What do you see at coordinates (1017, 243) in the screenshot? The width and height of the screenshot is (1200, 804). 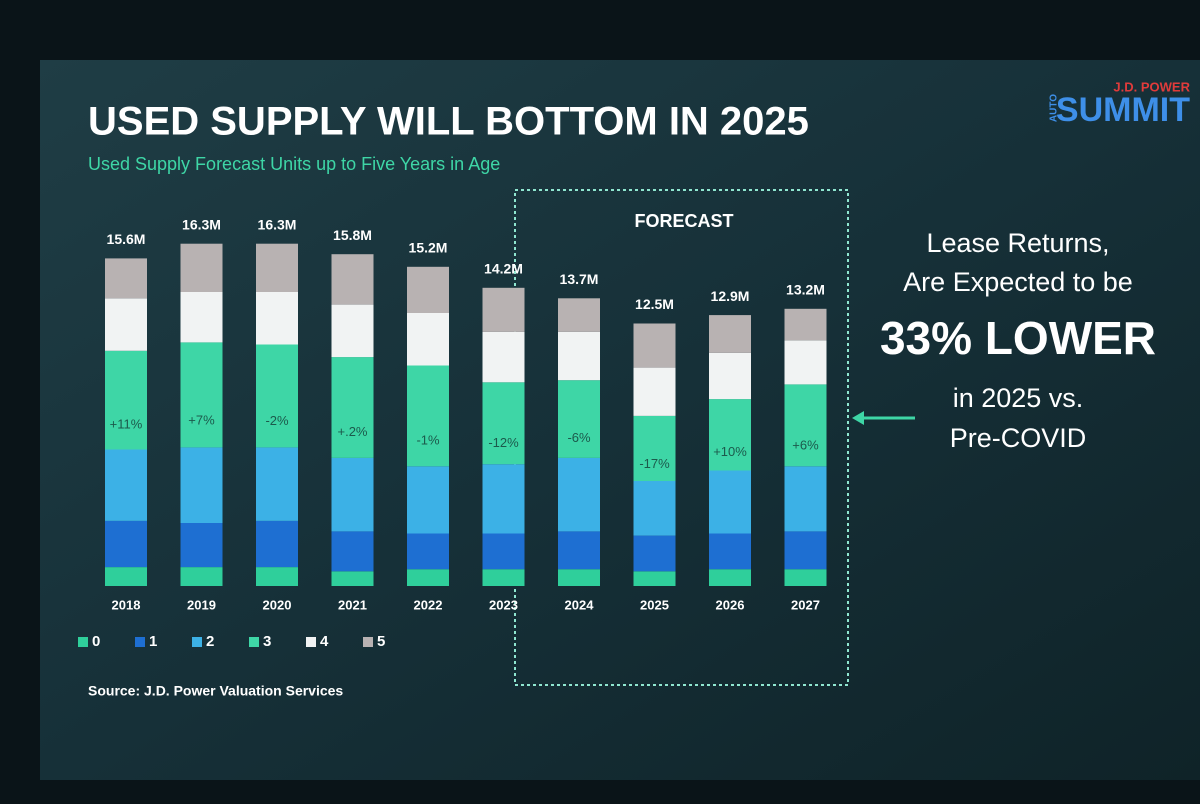 I see `callout-line: Lease Returns,` at bounding box center [1017, 243].